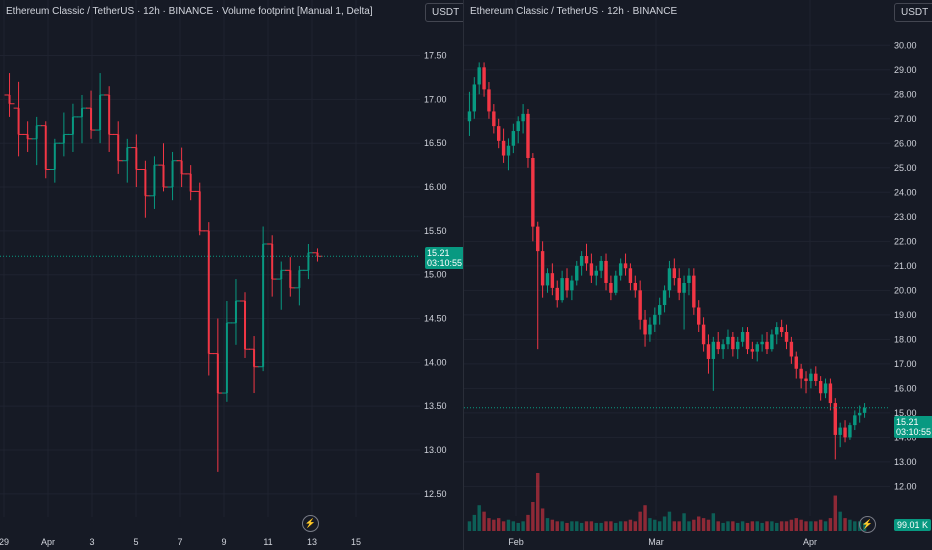 The width and height of the screenshot is (932, 550). Describe the element at coordinates (231, 541) in the screenshot. I see `time-axis: 29 Apr 3 5 7 9 11 13 15` at that location.